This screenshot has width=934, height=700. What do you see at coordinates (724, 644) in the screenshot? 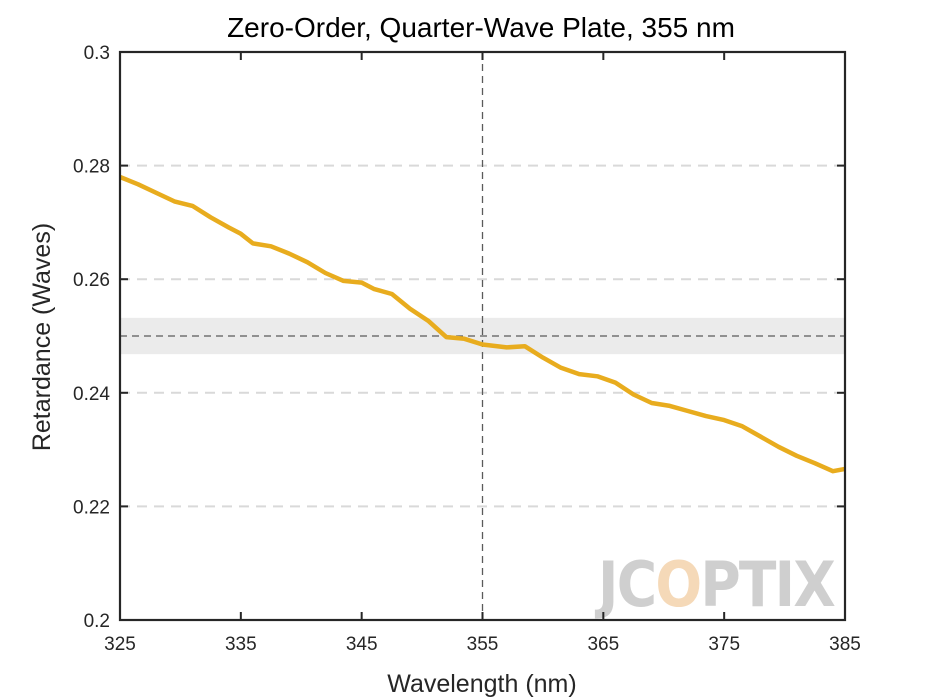
I see `x-tick-label: 375` at bounding box center [724, 644].